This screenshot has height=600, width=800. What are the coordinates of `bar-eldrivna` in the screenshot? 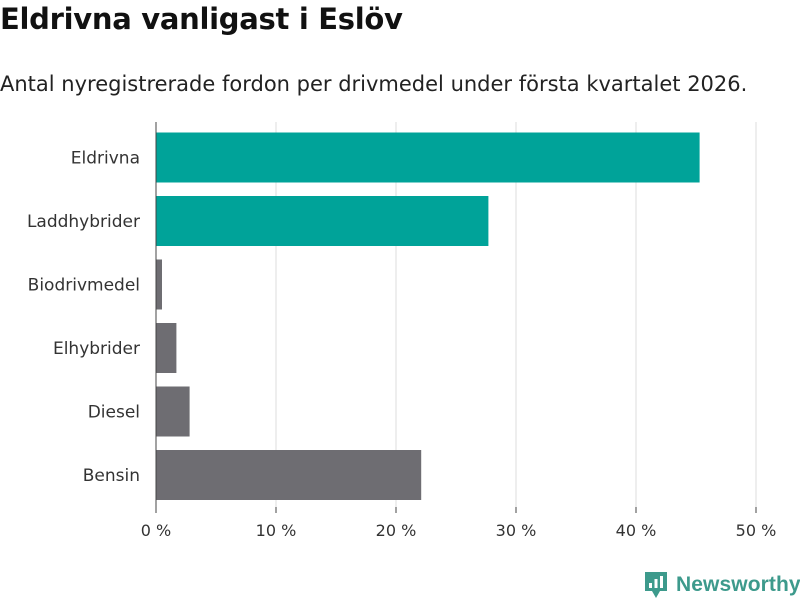 It's located at (428, 157).